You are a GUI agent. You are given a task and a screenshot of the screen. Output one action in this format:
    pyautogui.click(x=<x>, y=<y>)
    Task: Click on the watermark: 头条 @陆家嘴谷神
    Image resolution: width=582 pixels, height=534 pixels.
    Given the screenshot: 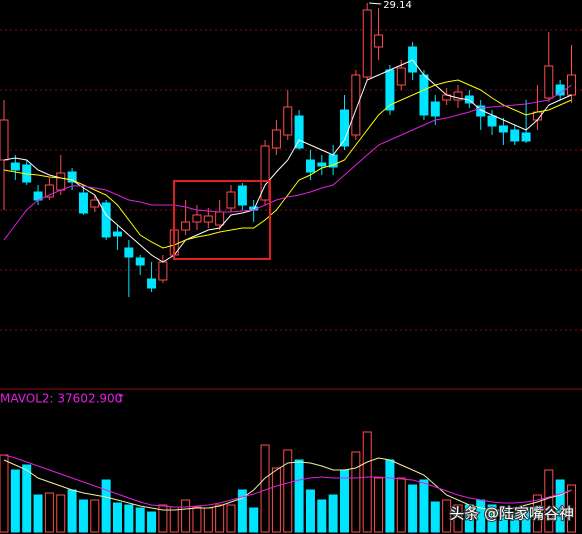 What is the action you would take?
    pyautogui.click(x=511, y=514)
    